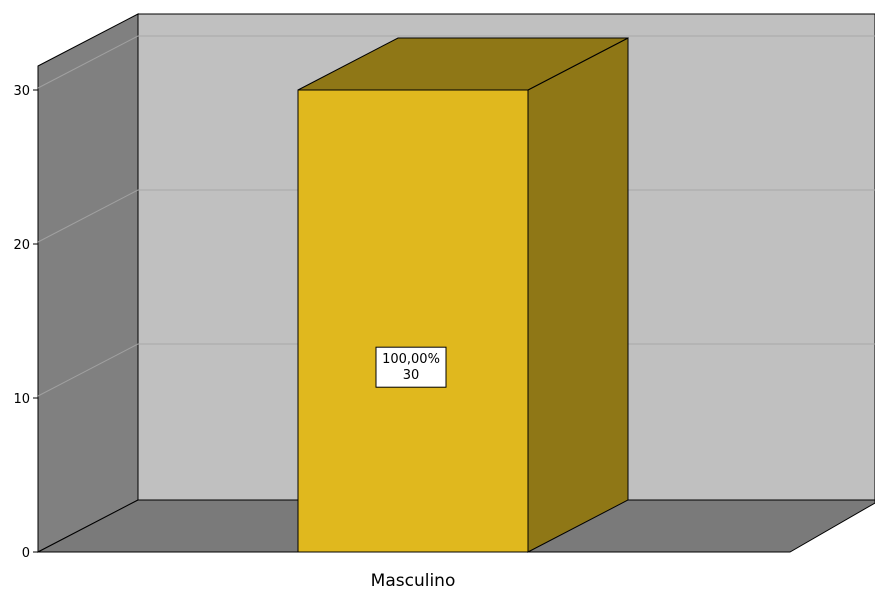 The width and height of the screenshot is (875, 591). I want to click on data-label-count: 30, so click(411, 375).